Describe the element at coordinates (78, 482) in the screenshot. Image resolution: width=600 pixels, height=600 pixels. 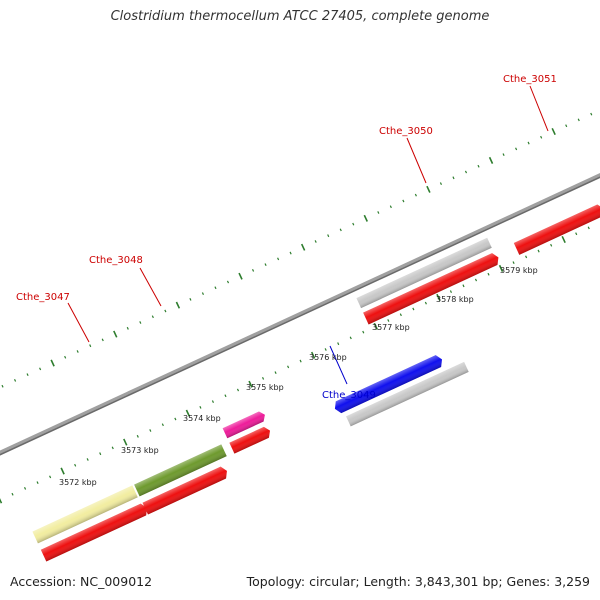
I see `kbp-label-3572: 3572 kbp` at that location.